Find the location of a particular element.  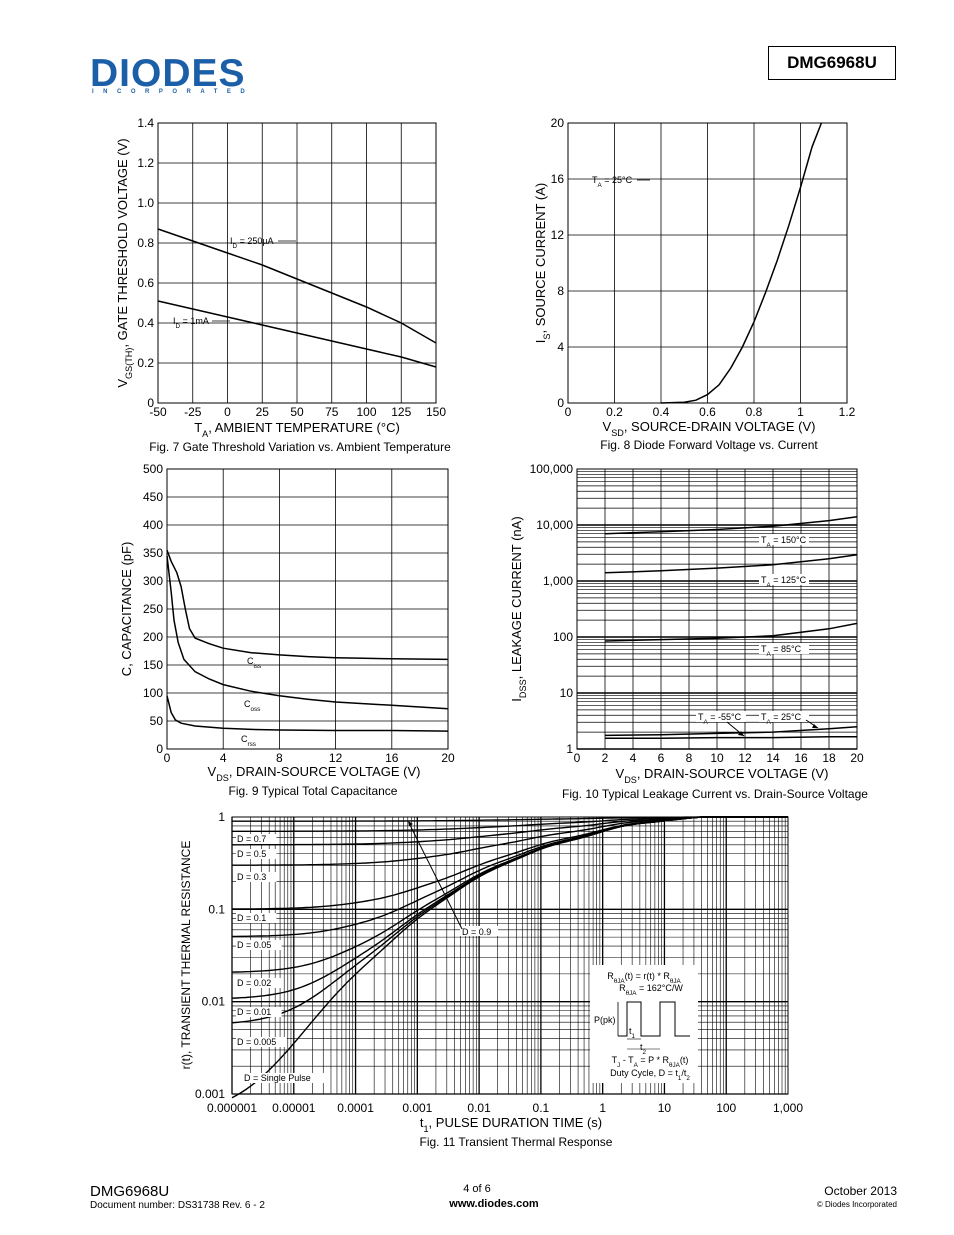

series-label: TA = 125°C is located at coordinates (784, 582).